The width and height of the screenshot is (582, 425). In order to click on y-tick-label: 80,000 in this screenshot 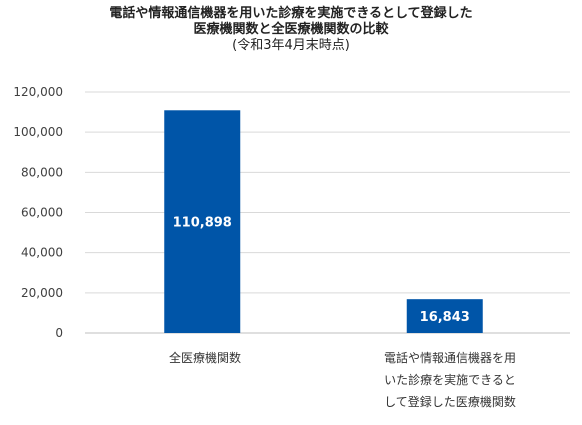, I will do `click(42, 172)`.